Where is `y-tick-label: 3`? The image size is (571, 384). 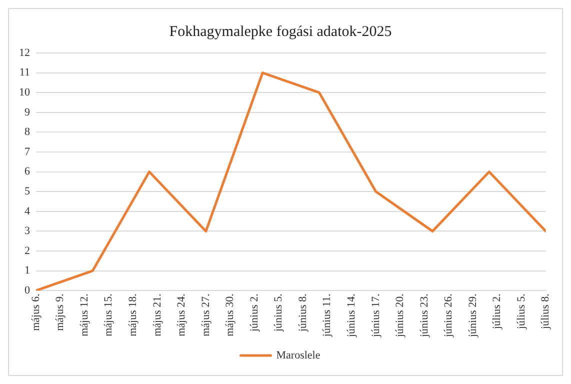
y-tick-label: 3 is located at coordinates (27, 231).